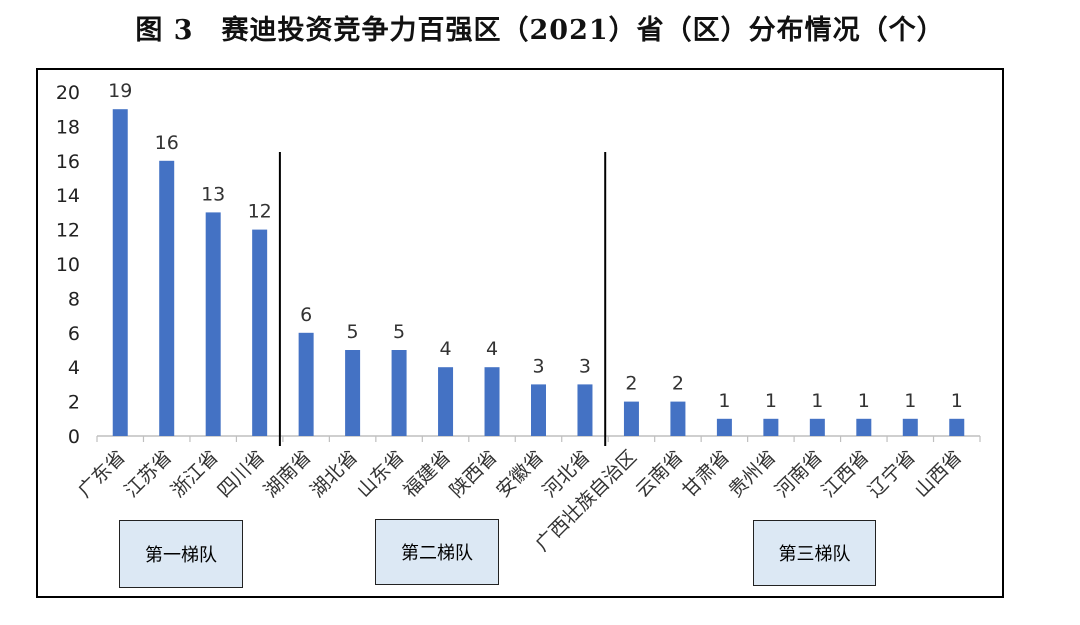 Image resolution: width=1080 pixels, height=625 pixels. What do you see at coordinates (167, 143) in the screenshot?
I see `bar-value-label: 16` at bounding box center [167, 143].